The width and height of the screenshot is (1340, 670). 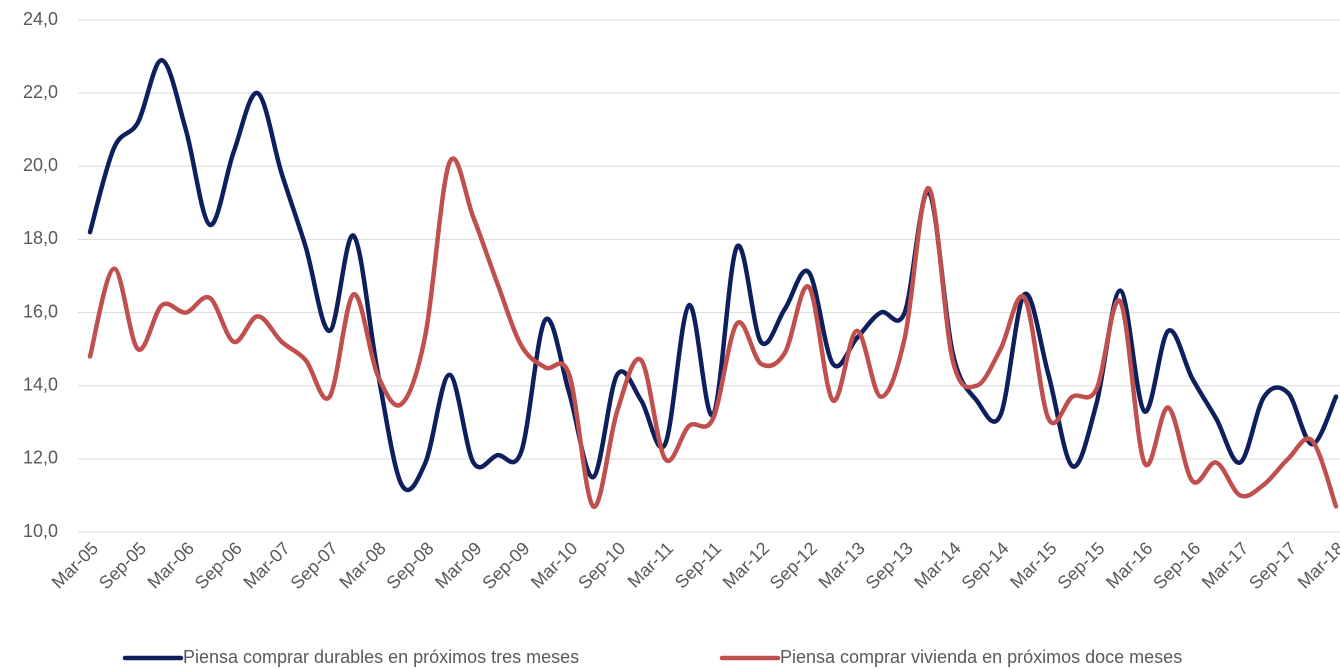 I want to click on y-tick-label: 22,0, so click(x=40, y=92).